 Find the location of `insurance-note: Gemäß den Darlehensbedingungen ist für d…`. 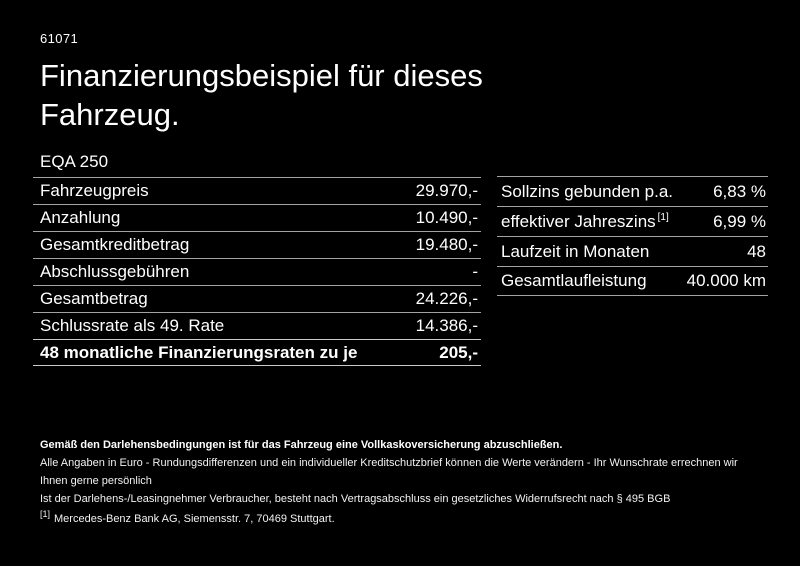

insurance-note: Gemäß den Darlehensbedingungen ist für d… is located at coordinates (301, 445).